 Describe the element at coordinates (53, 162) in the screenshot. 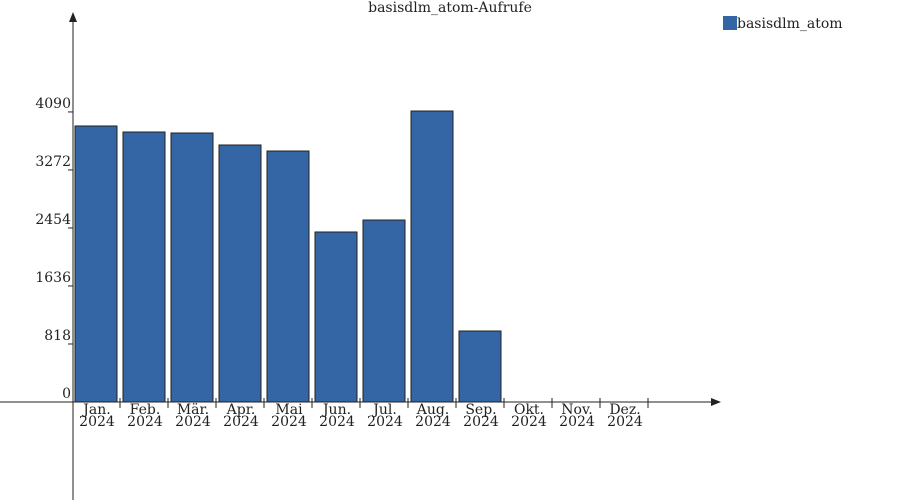

I see `y-tick-label: 3272` at that location.